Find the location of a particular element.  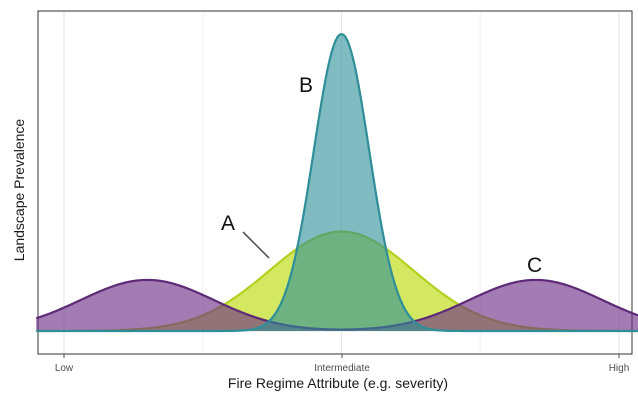

x-ticks: Low Intermediate High is located at coordinates (342, 364).